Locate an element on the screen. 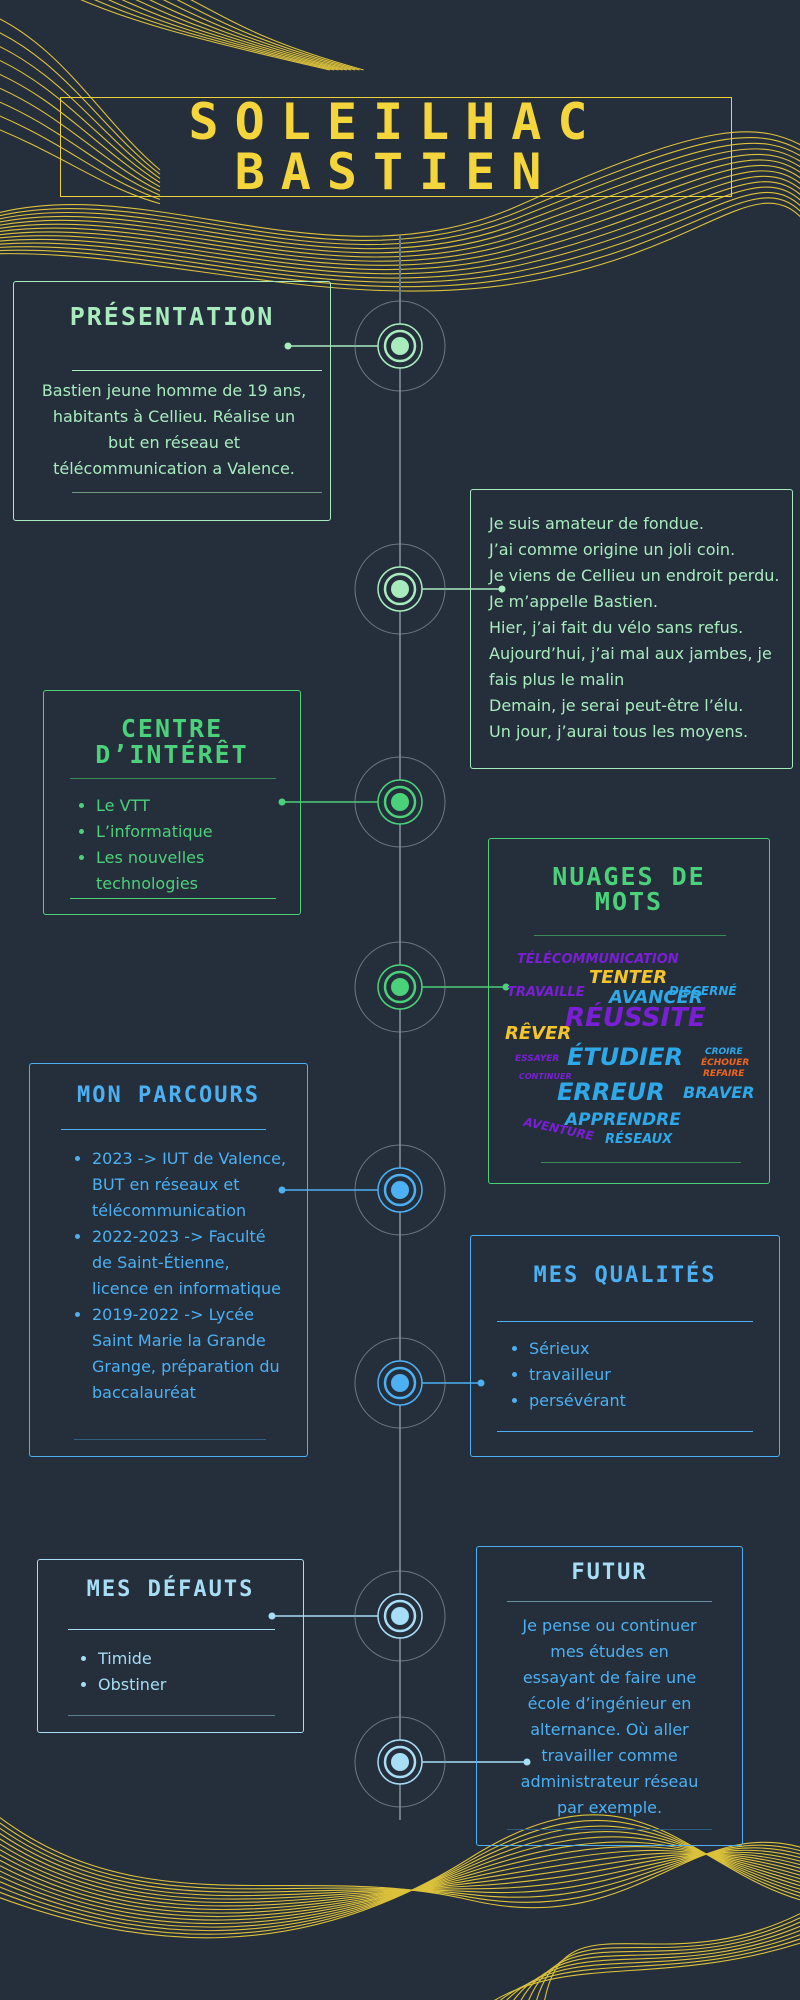 This screenshot has height=2000, width=800. list-item: persévérant is located at coordinates (649, 1401).